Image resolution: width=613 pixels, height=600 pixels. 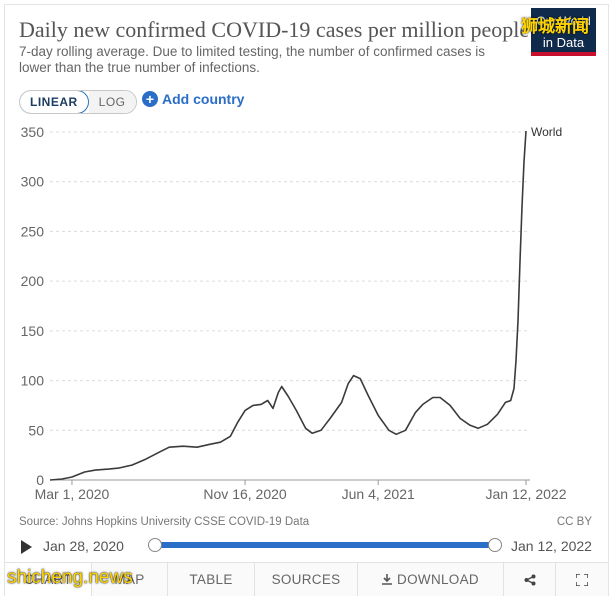 What do you see at coordinates (33, 182) in the screenshot?
I see `y-tick-label: 300` at bounding box center [33, 182].